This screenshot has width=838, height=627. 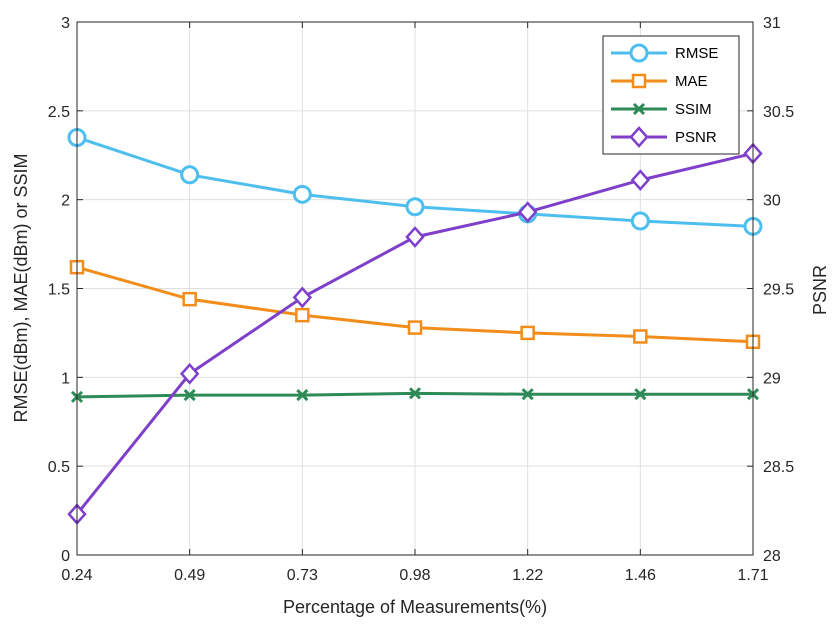 I want to click on legend: RMSE MAE SSIM PSNR, so click(x=671, y=95).